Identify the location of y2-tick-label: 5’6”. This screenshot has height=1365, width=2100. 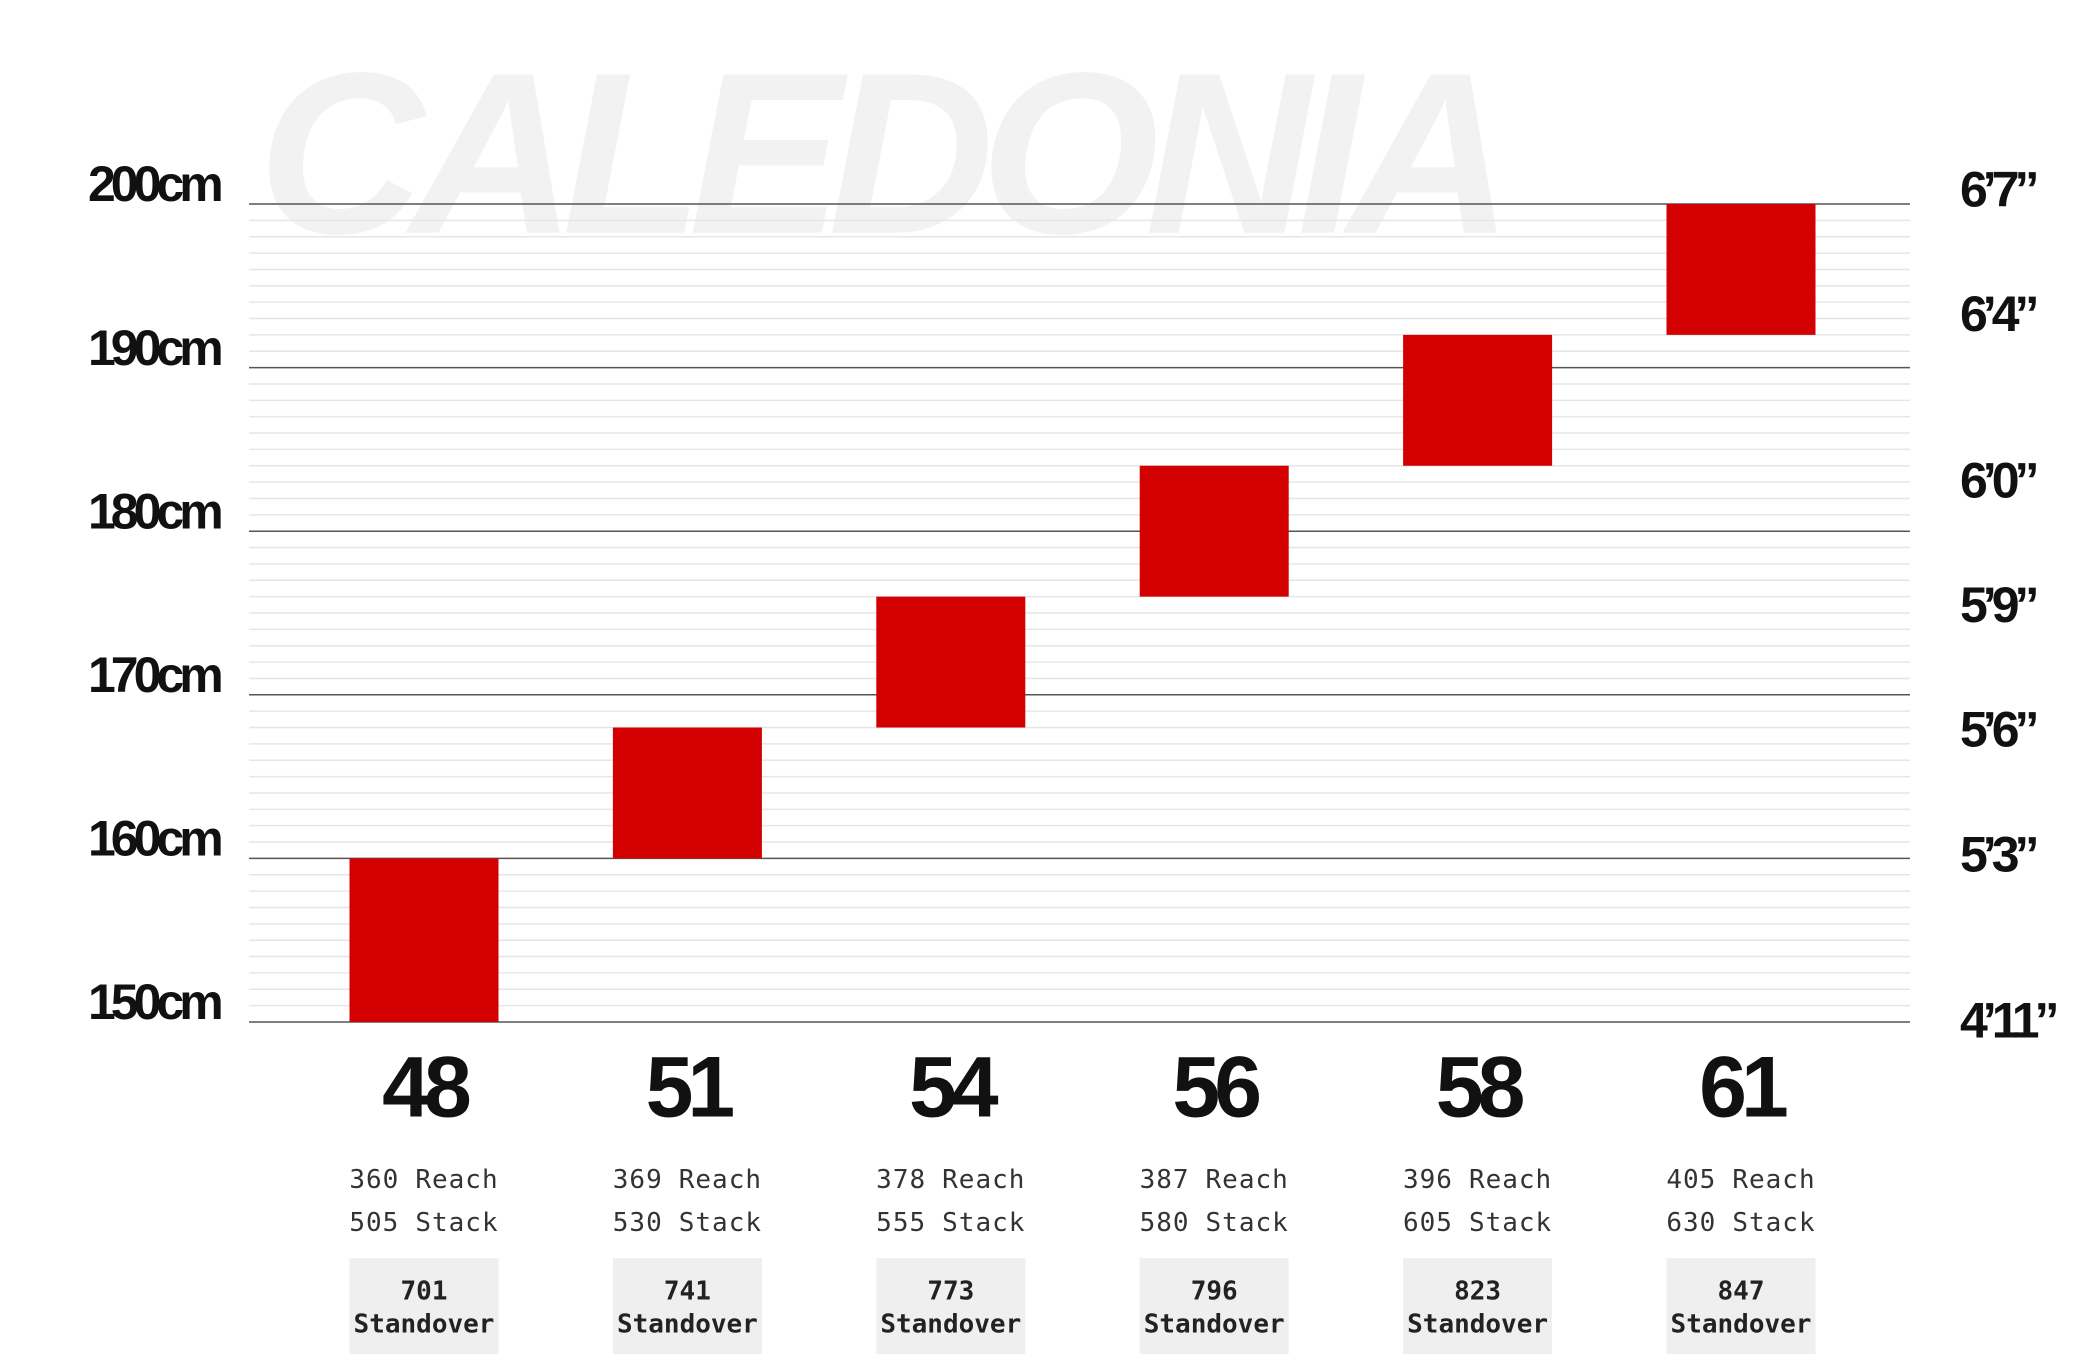
(1998, 730).